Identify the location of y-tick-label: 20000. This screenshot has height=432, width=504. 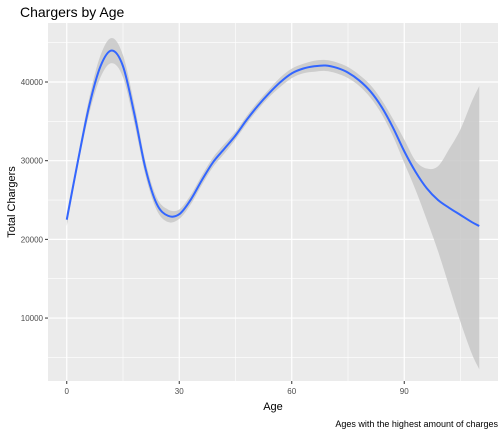
(32, 239).